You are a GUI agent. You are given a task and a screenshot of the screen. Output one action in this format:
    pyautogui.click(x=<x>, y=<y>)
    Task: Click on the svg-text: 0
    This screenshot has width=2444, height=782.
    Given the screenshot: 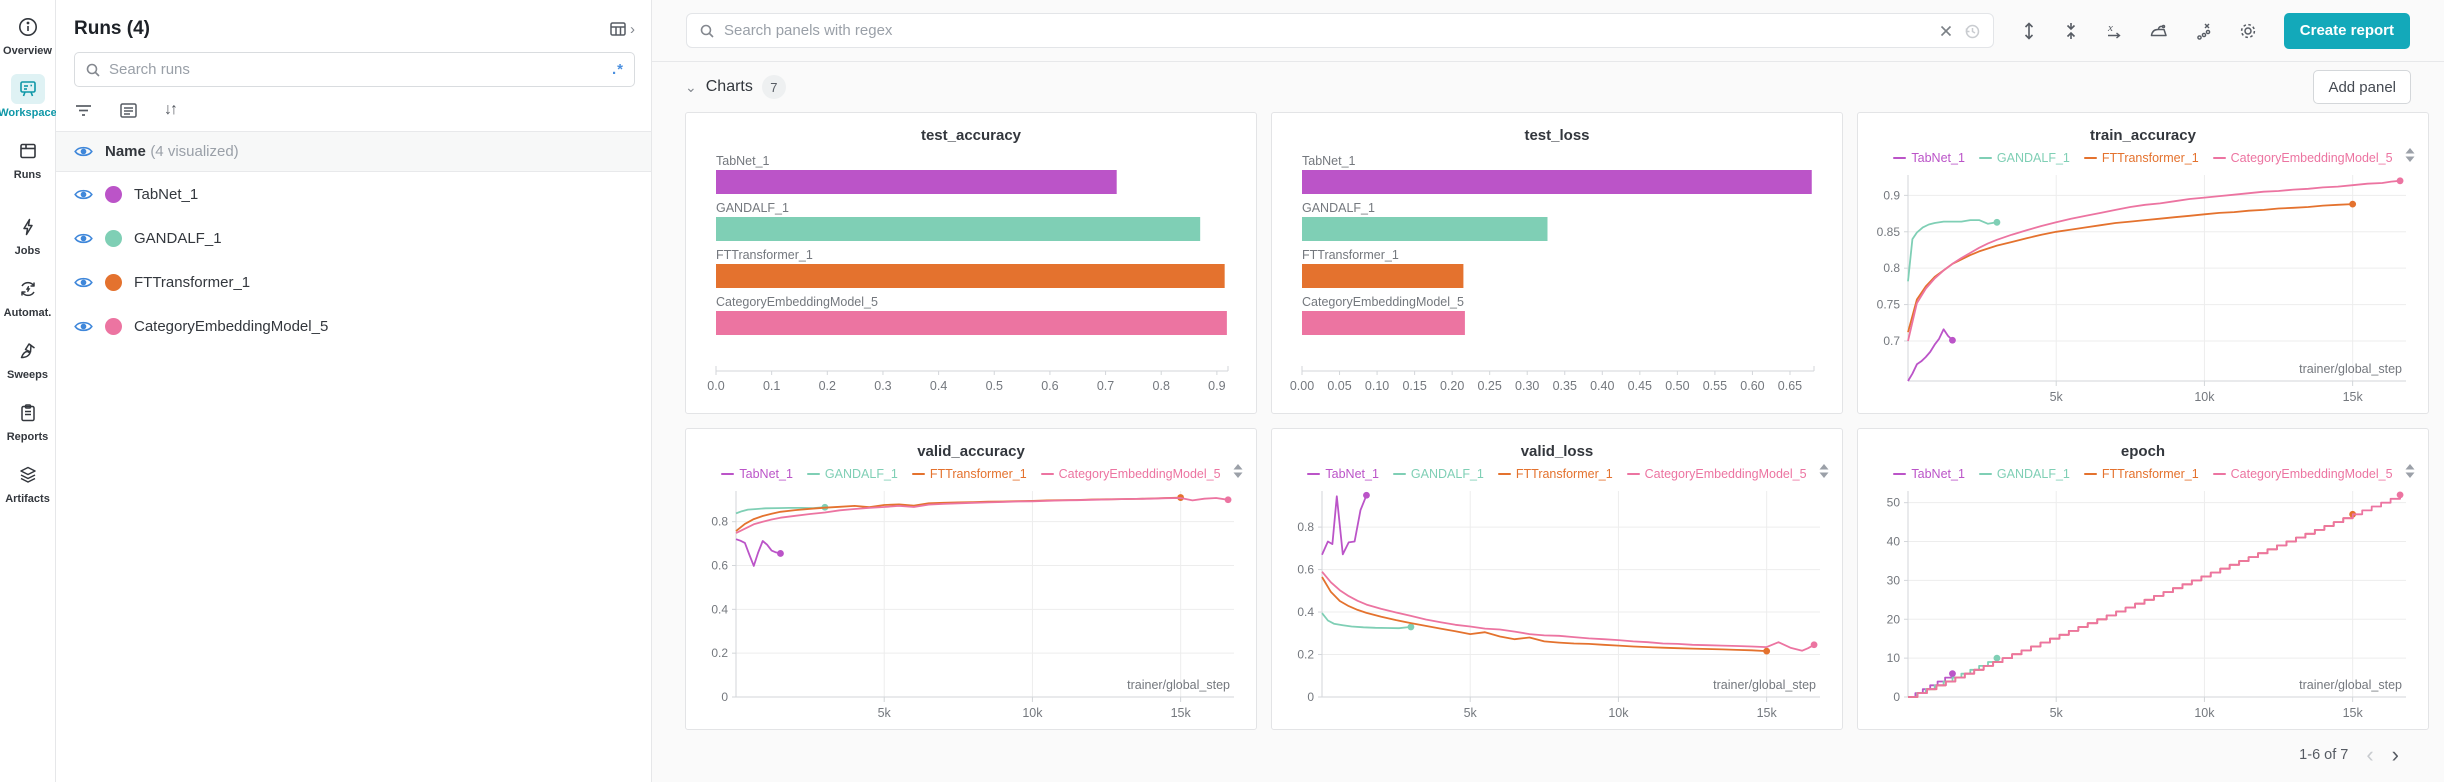 What is the action you would take?
    pyautogui.click(x=724, y=697)
    